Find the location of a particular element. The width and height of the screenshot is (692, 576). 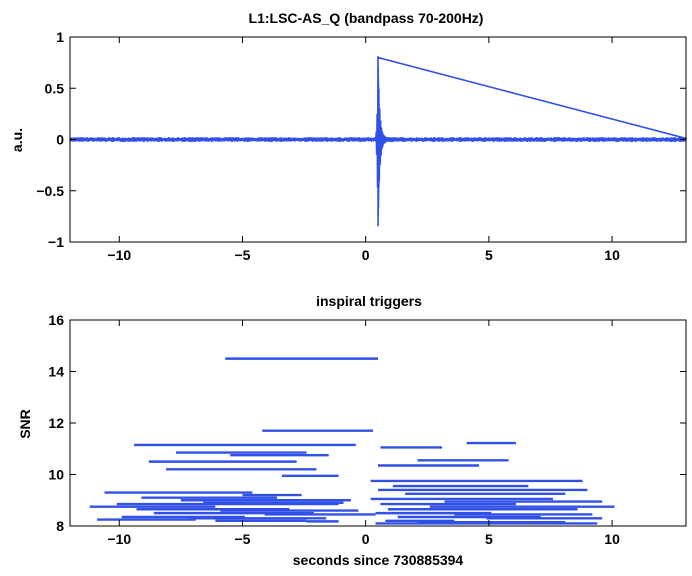

triggers-title: inspiral triggers is located at coordinates (369, 301).